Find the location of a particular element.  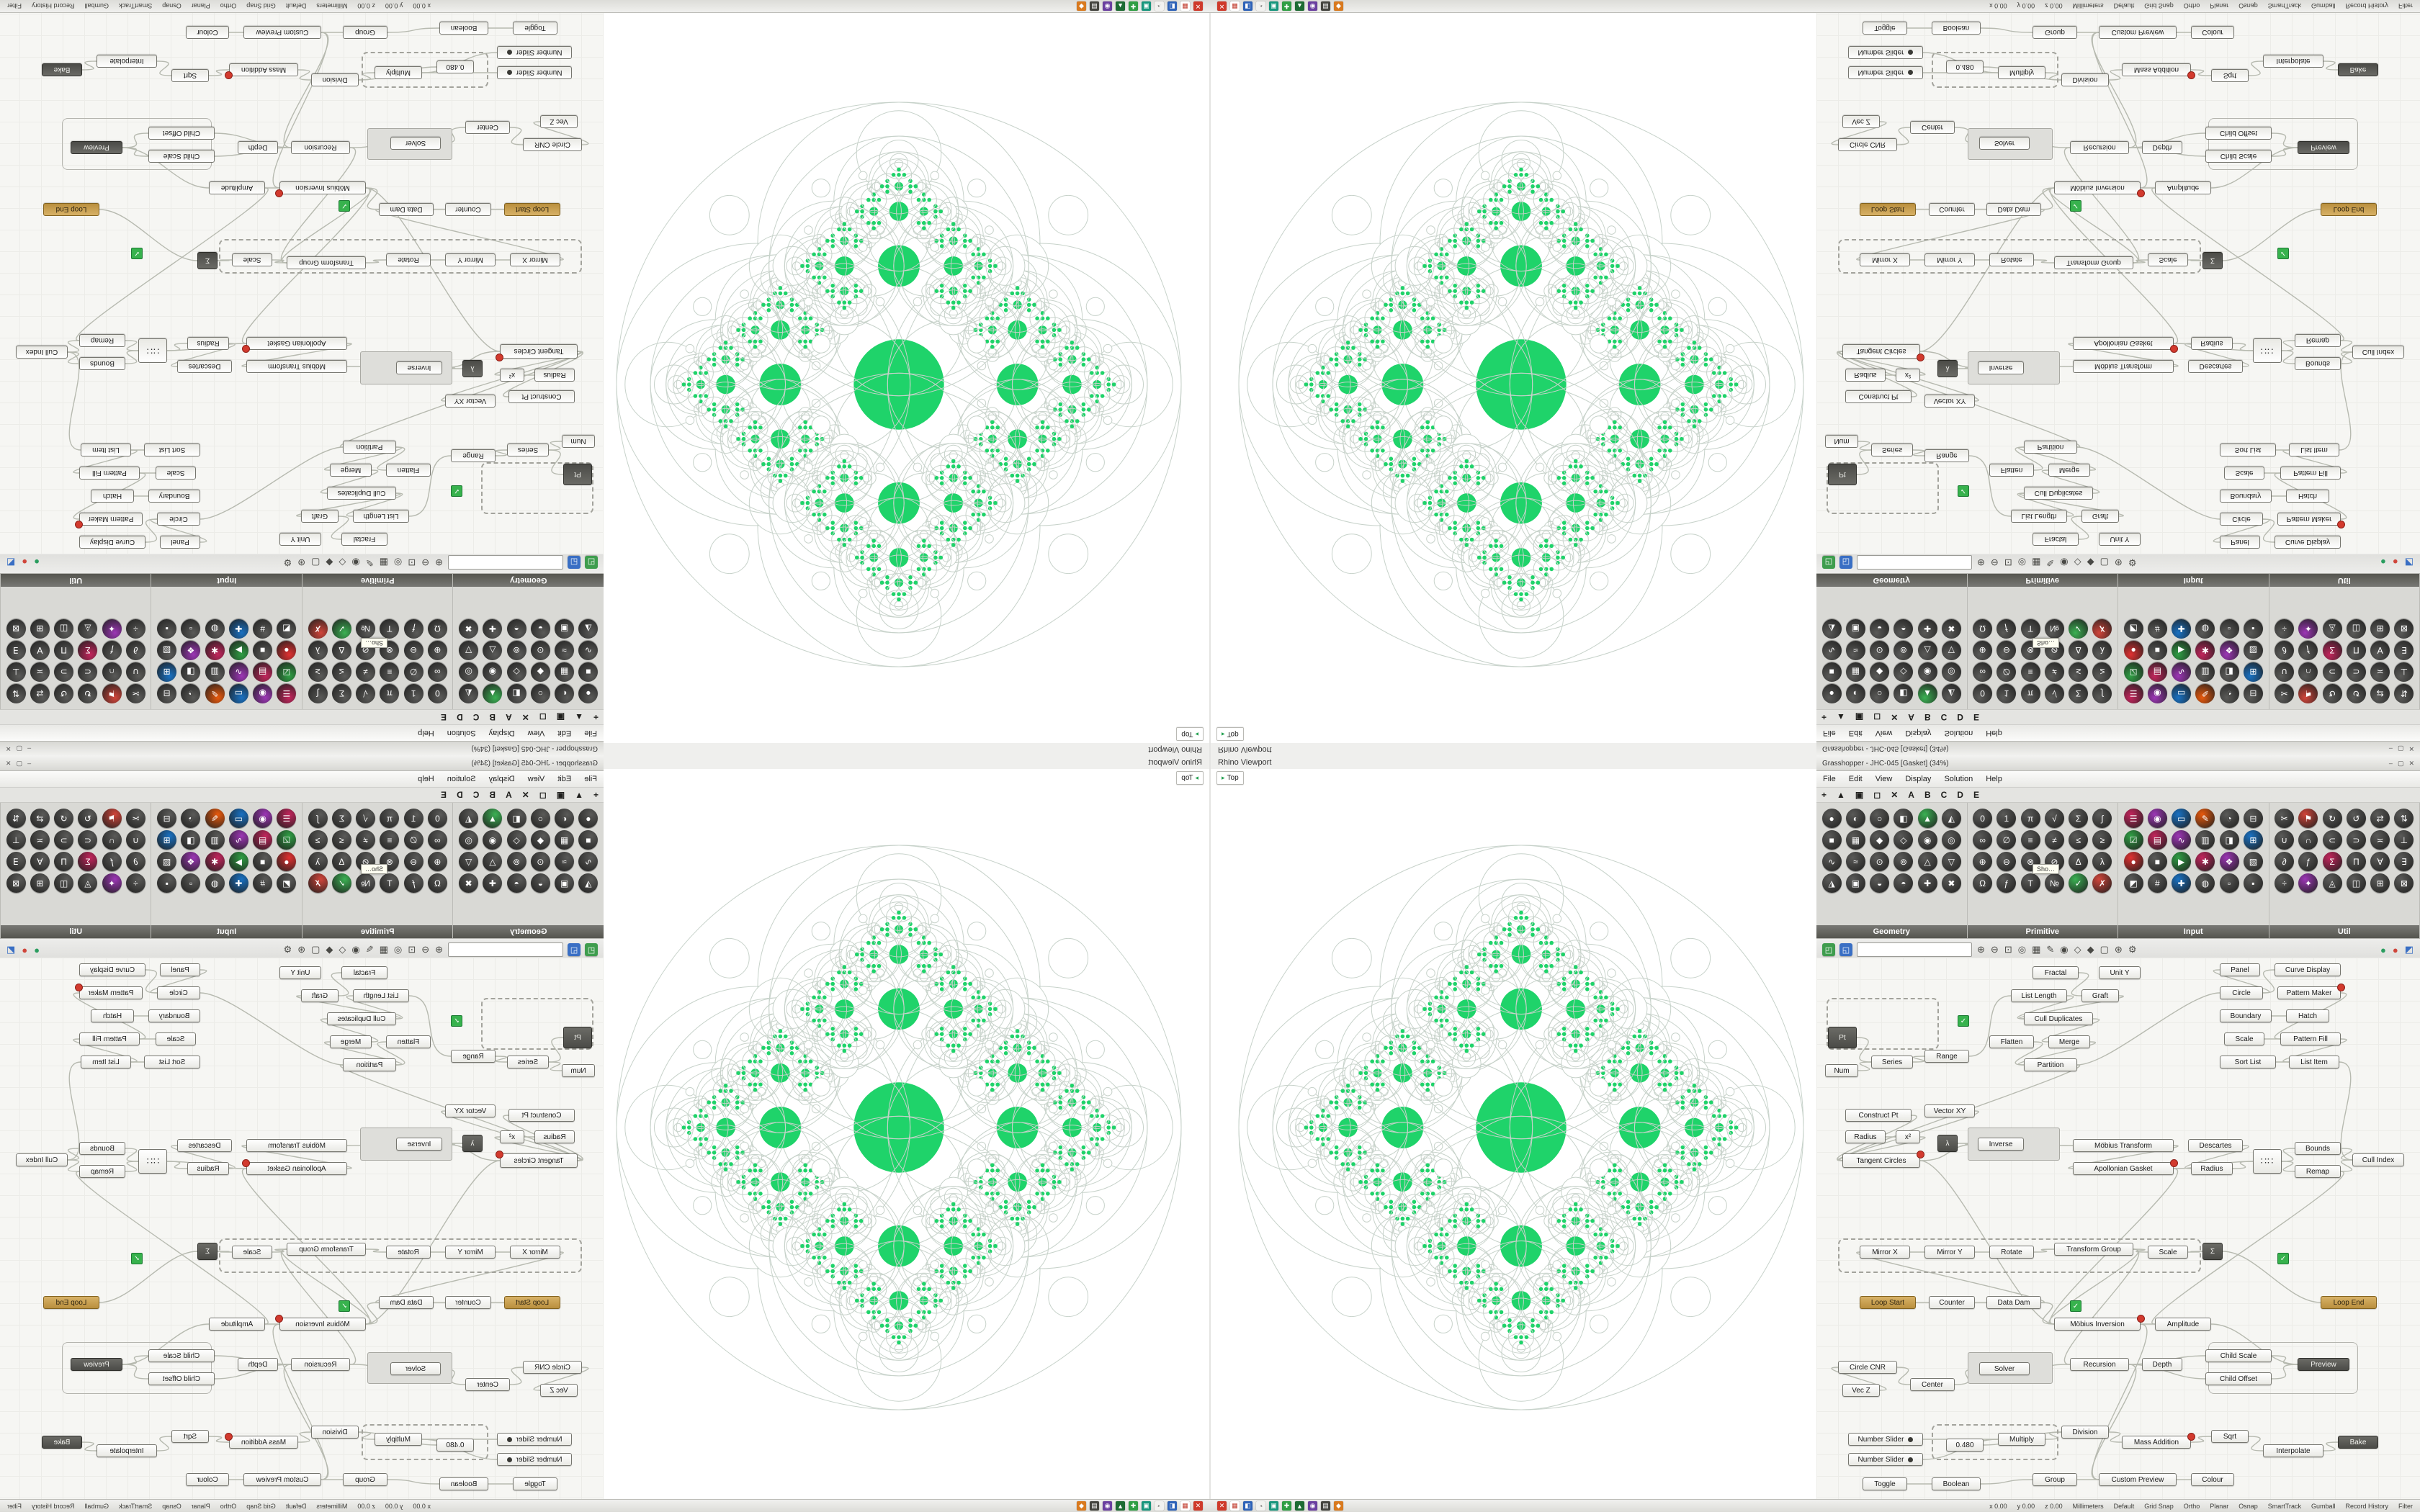

gh-node: Partition is located at coordinates (2050, 1064).